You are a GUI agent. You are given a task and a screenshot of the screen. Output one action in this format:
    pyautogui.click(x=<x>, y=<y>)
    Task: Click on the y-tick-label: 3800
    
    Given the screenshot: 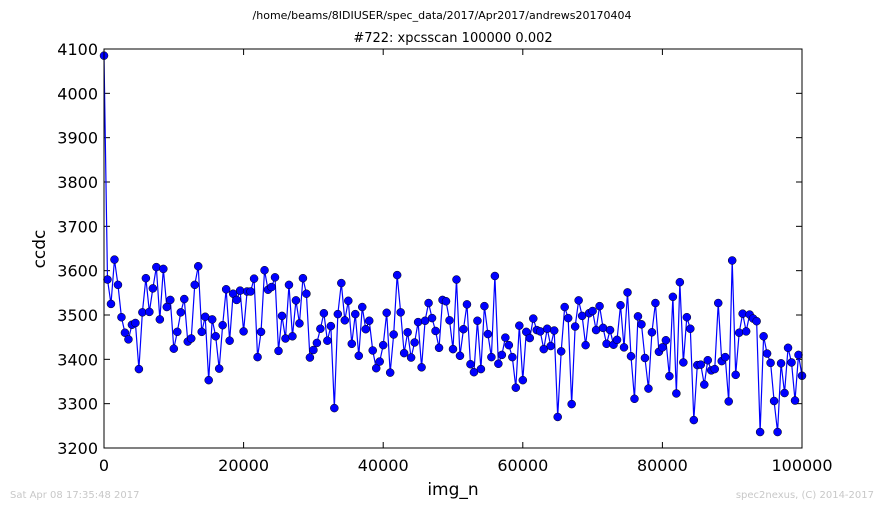 What is the action you would take?
    pyautogui.click(x=77, y=182)
    